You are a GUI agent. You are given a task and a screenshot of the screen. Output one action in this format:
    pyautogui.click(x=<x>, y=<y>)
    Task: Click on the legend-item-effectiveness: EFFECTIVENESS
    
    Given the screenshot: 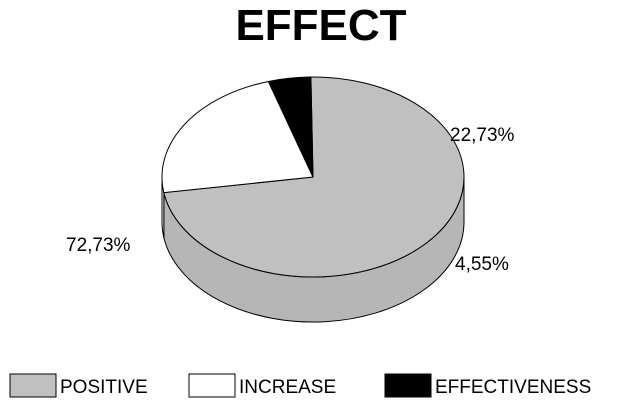 What is the action you would take?
    pyautogui.click(x=487, y=385)
    